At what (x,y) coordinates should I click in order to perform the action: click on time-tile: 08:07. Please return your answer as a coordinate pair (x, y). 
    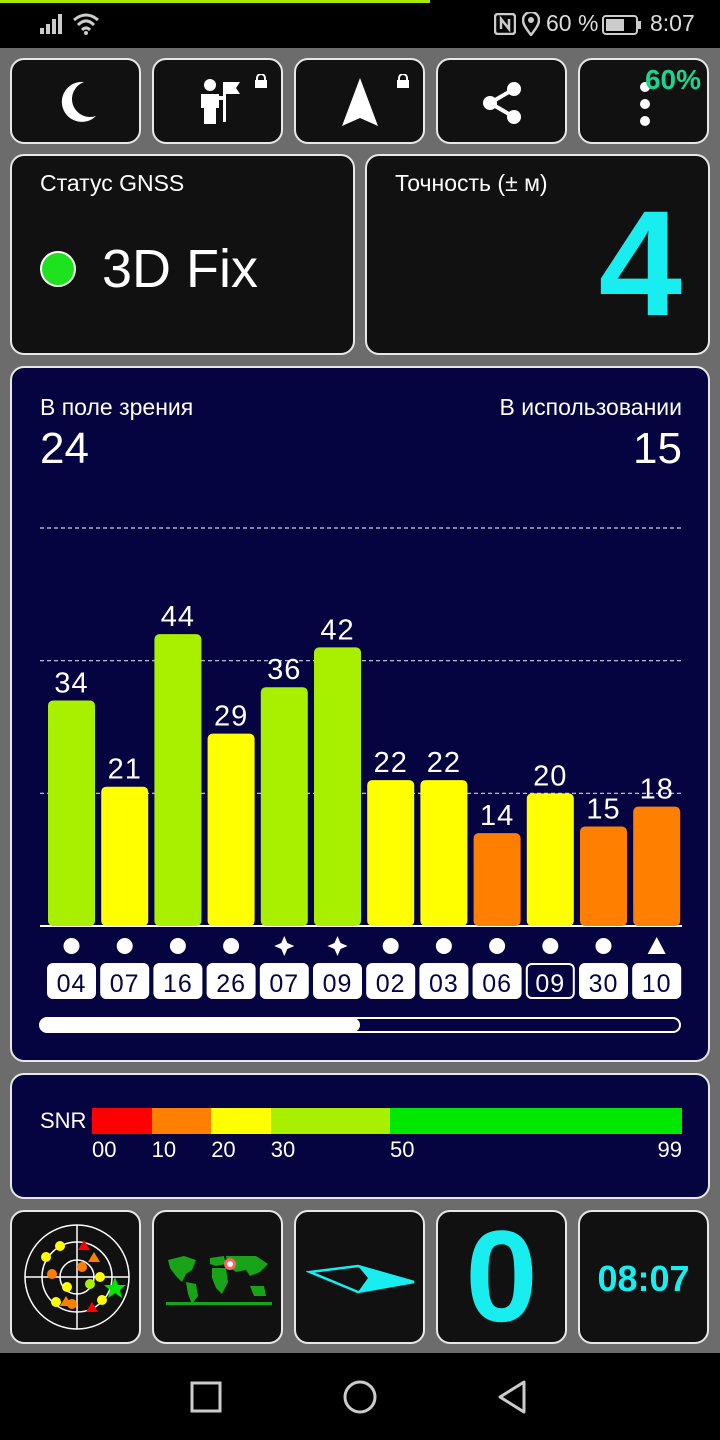
    Looking at the image, I should click on (643, 1277).